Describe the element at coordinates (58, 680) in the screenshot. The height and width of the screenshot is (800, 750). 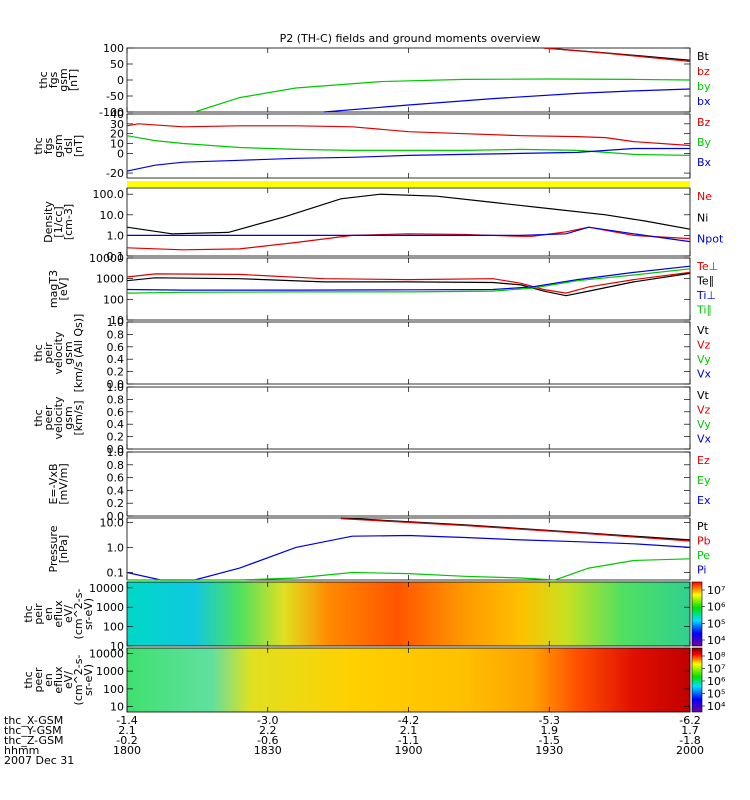
I see `y-axis-label-line: eflux` at that location.